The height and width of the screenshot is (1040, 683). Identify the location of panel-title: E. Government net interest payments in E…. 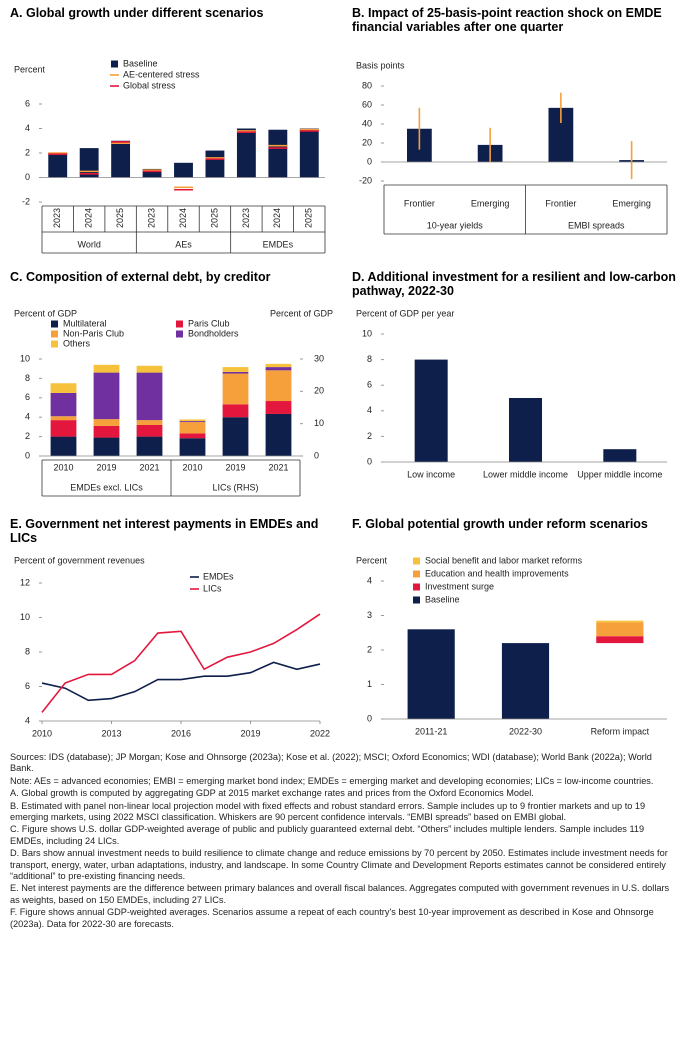
(164, 531).